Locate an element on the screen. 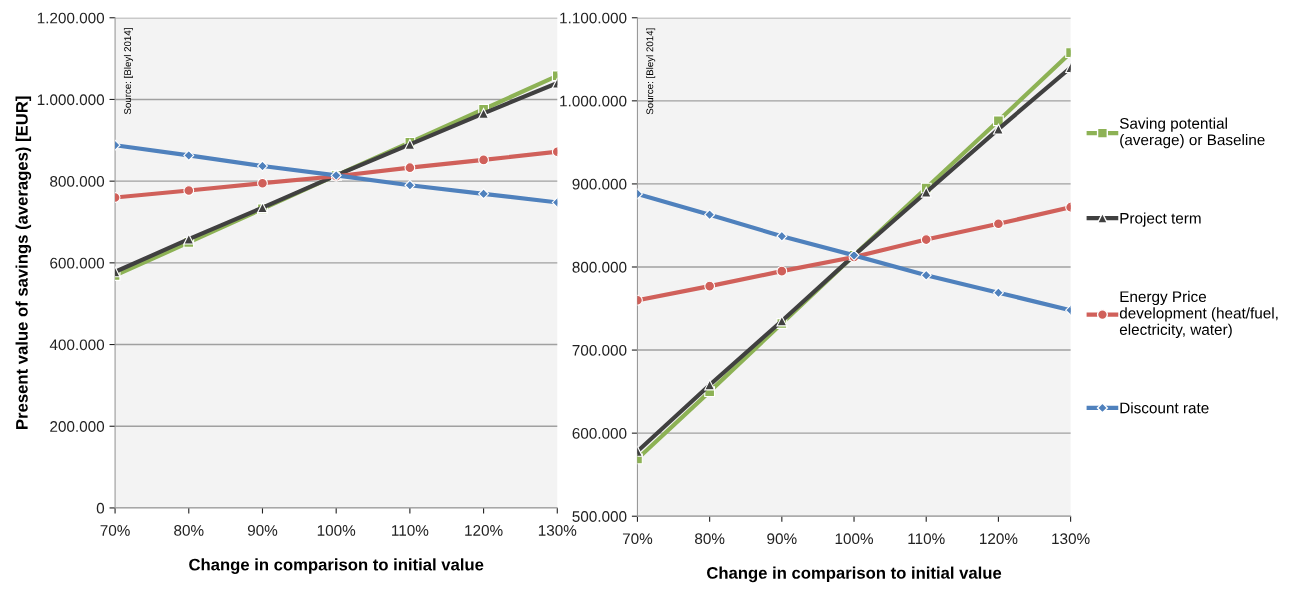 Image resolution: width=1293 pixels, height=592 pixels. y-tick-label: 200.000 is located at coordinates (77, 426).